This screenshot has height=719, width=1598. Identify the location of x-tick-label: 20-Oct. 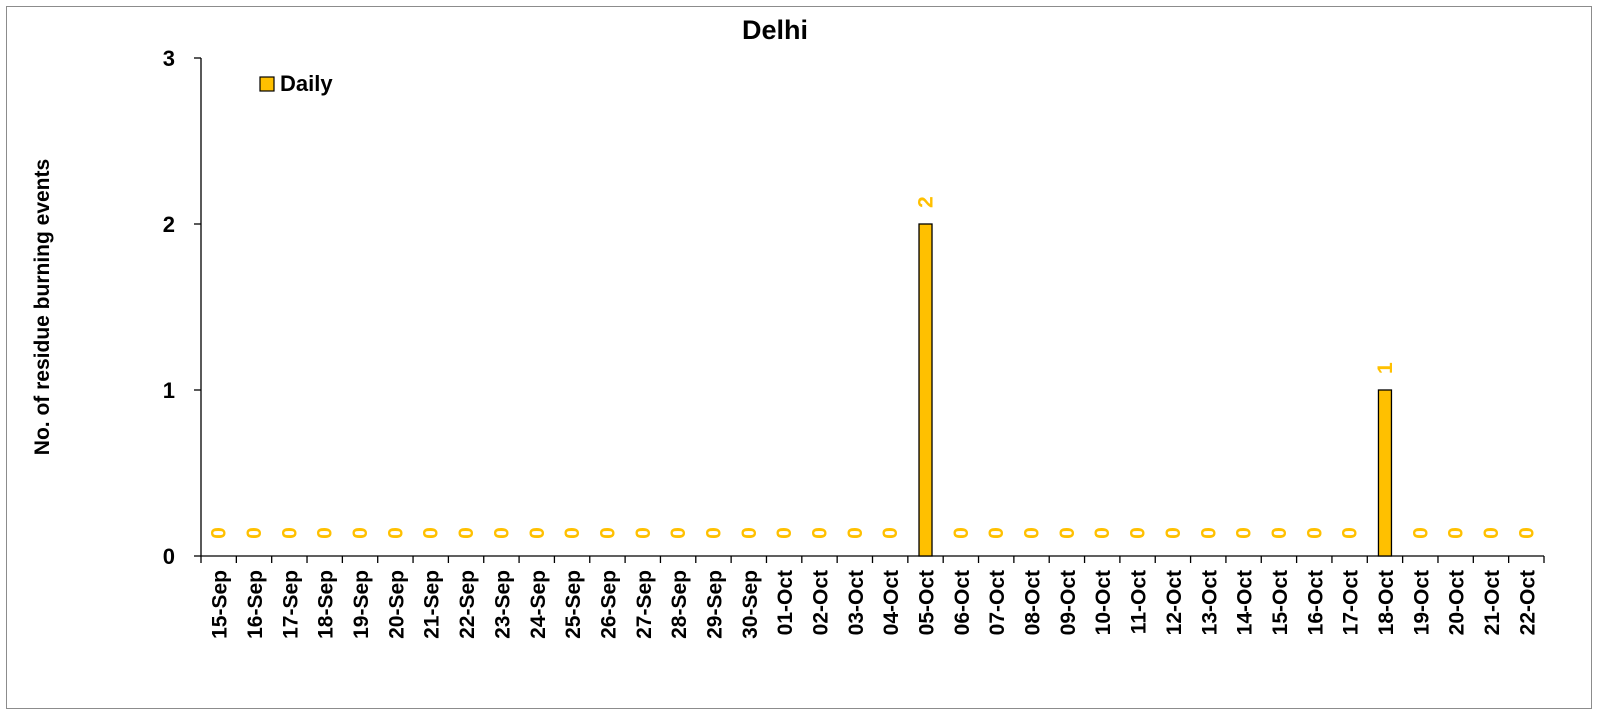
(1457, 602).